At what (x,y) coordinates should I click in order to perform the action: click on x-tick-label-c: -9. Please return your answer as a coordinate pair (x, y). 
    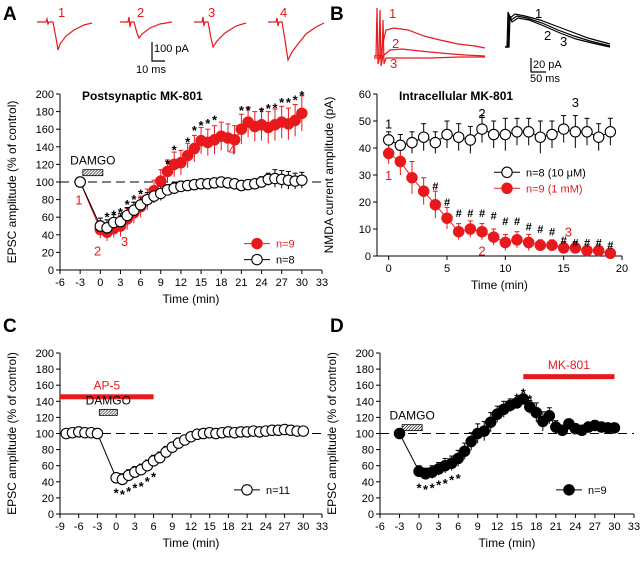
    Looking at the image, I should click on (60, 527).